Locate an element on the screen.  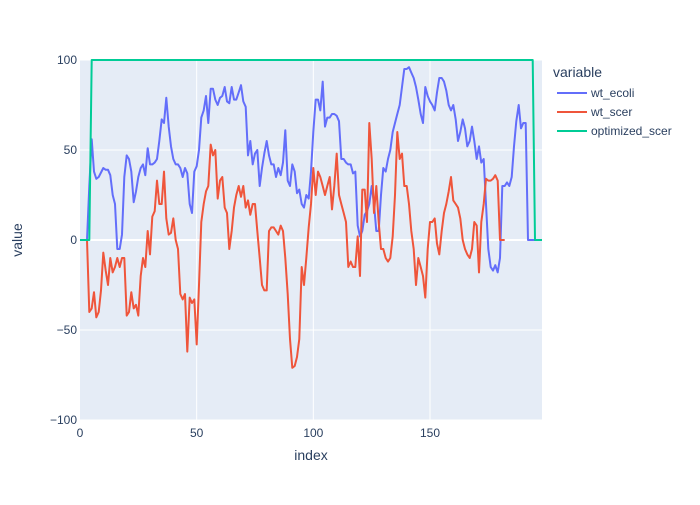
legend-item-wt-scer: wt_scer is located at coordinates (594, 112).